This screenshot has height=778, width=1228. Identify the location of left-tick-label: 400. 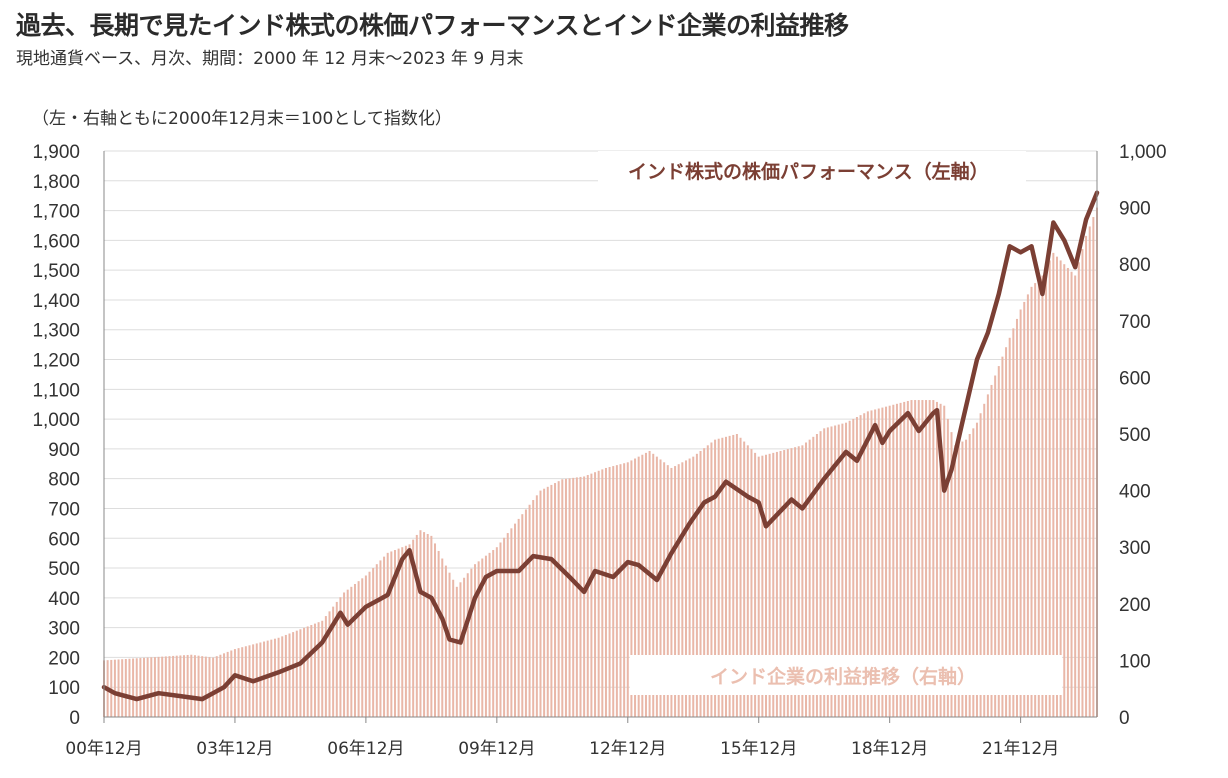
(64, 599).